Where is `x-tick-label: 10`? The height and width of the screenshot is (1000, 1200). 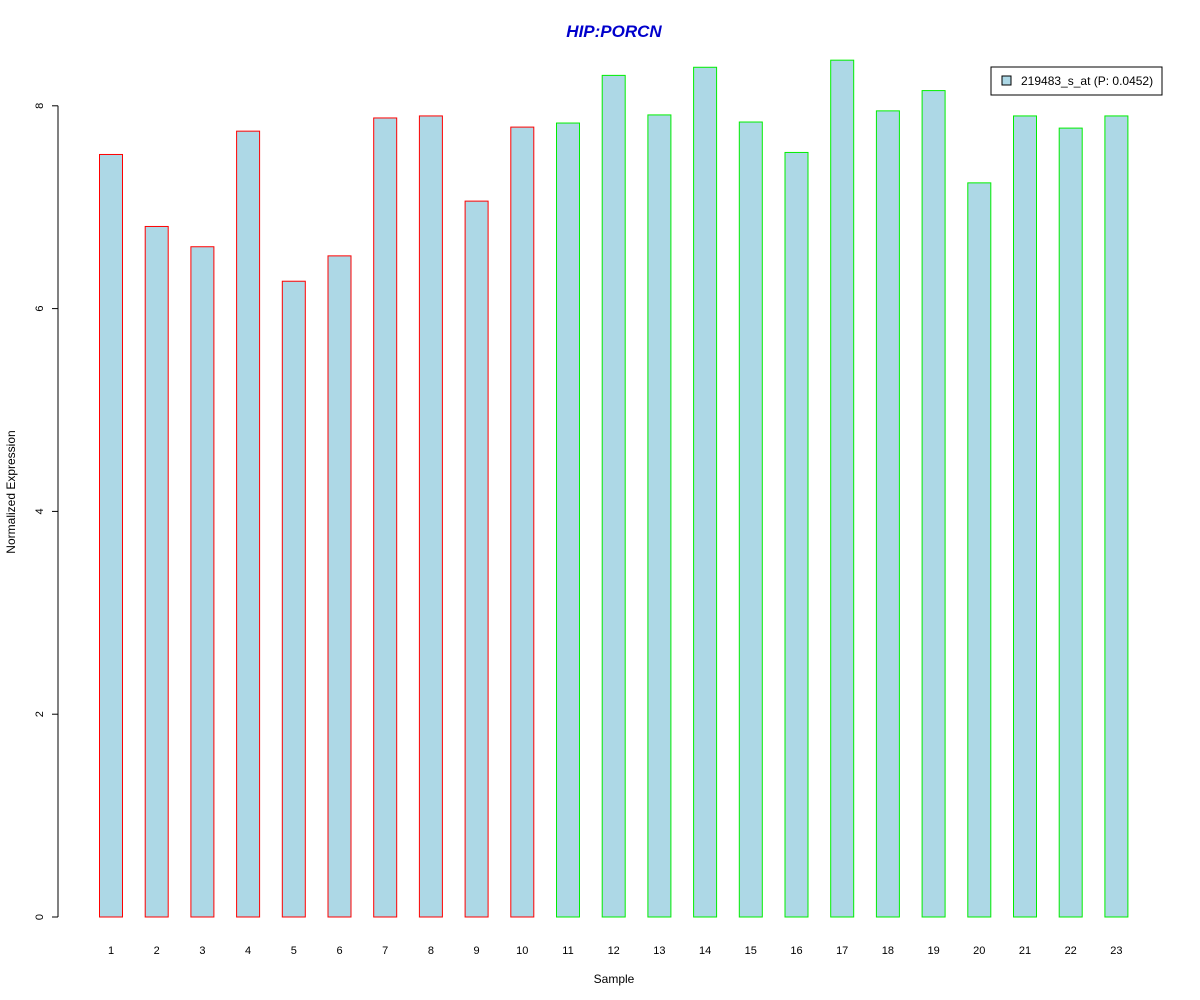
x-tick-label: 10 is located at coordinates (522, 951).